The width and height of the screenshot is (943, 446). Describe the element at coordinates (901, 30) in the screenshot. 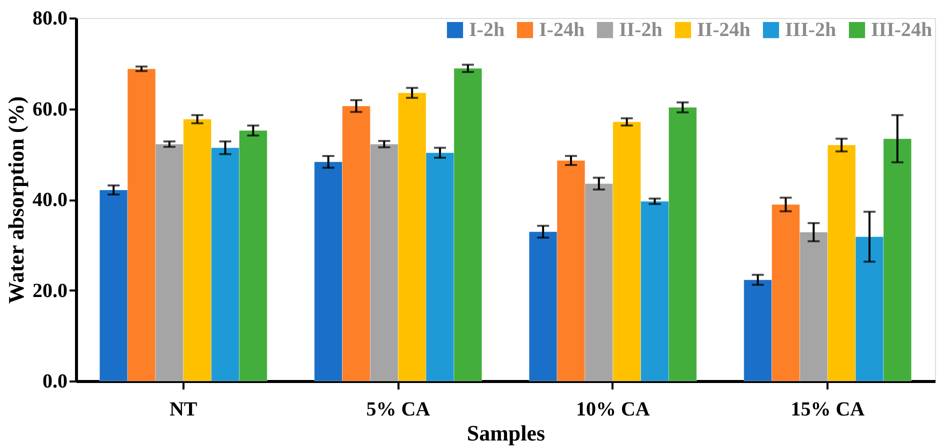

I see `legend-label: III-24h` at that location.